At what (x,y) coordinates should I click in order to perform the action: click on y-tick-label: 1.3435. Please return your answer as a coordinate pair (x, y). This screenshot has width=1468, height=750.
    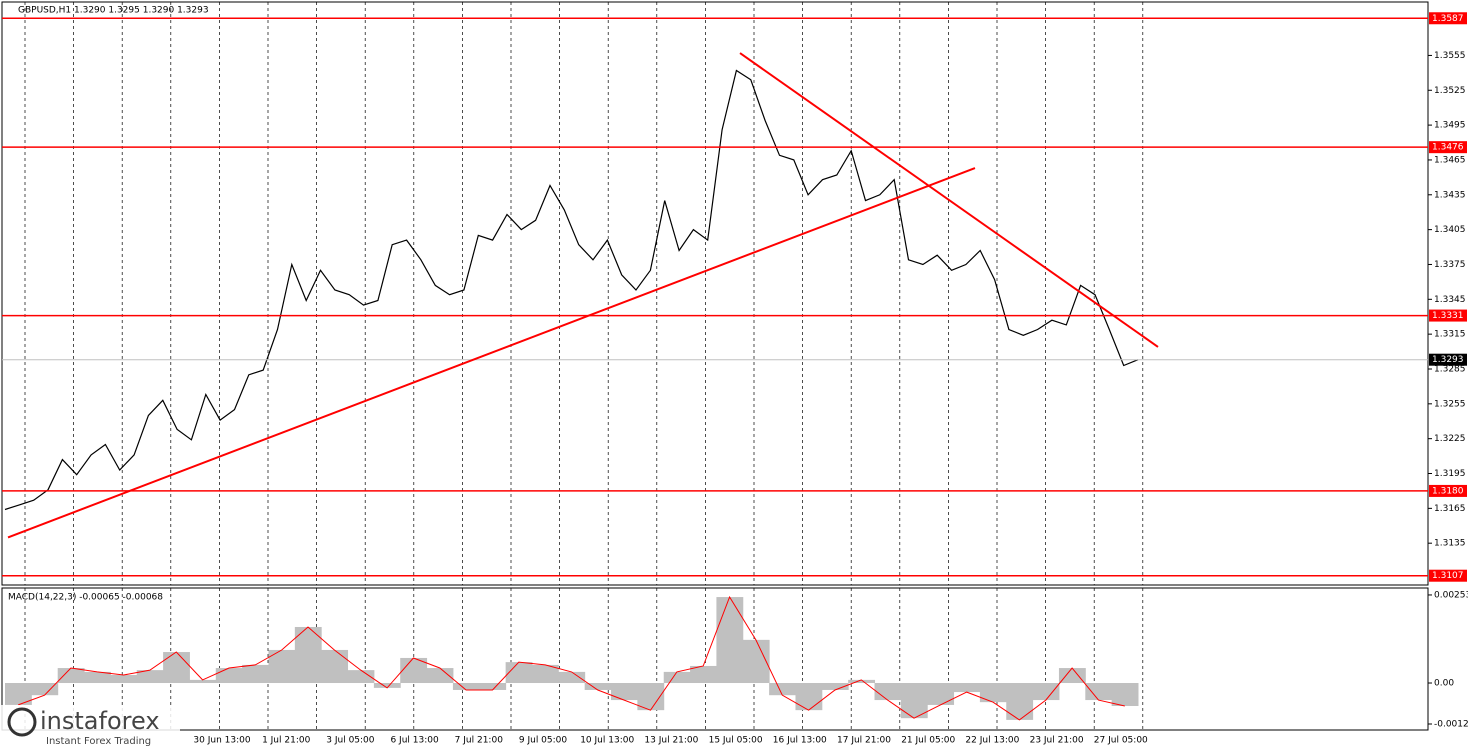
    Looking at the image, I should click on (1450, 195).